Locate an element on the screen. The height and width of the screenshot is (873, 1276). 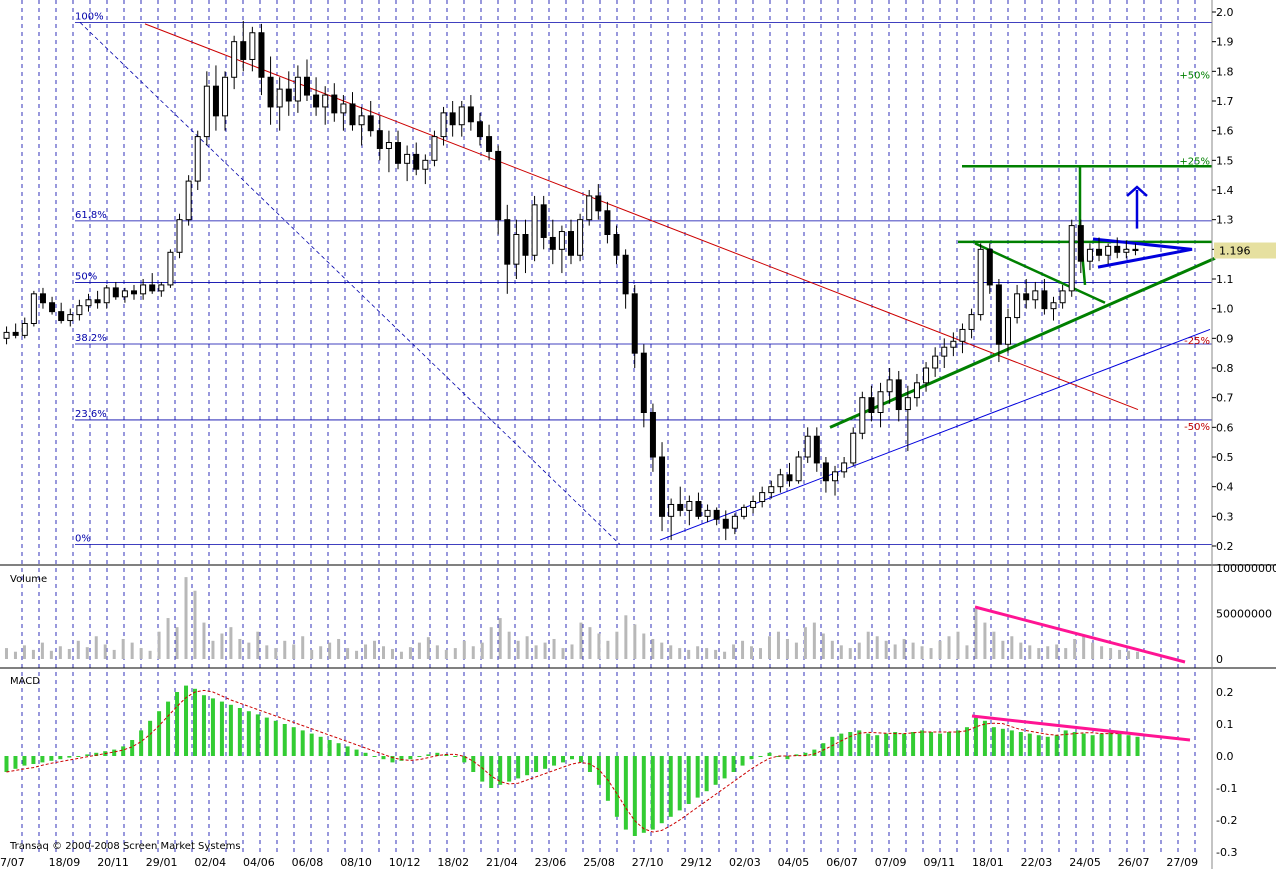
x-axis-label: 07/09 is located at coordinates (891, 862).